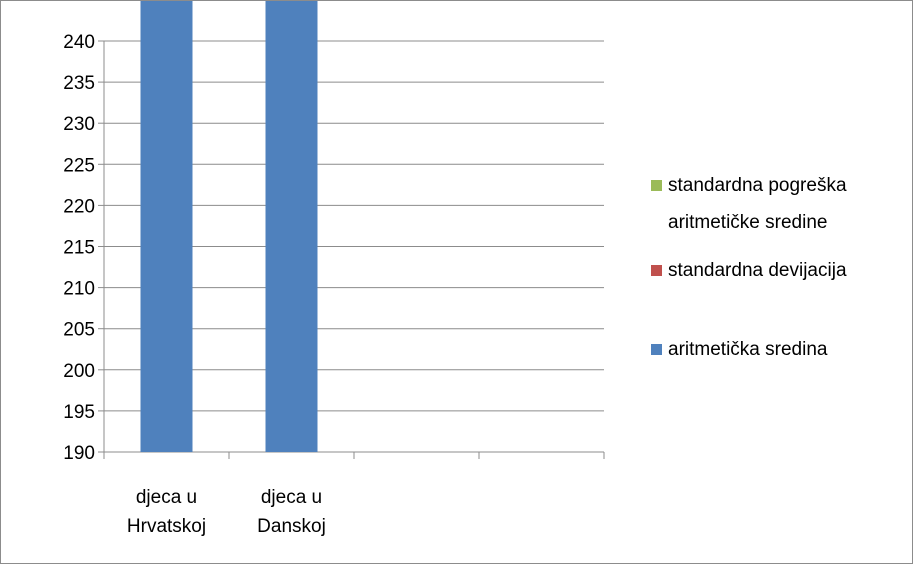  Describe the element at coordinates (79, 206) in the screenshot. I see `y-tick-label: 220` at that location.